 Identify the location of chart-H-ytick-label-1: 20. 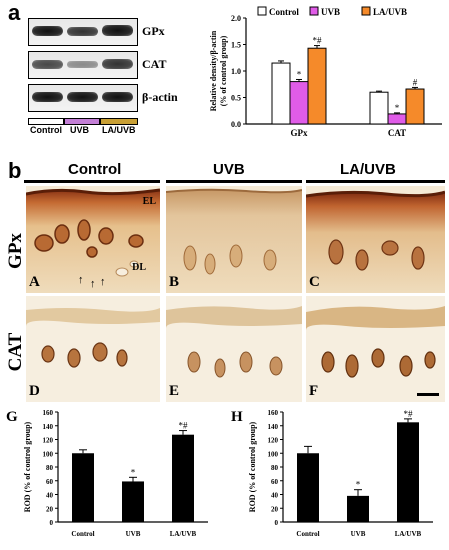
(275, 509).